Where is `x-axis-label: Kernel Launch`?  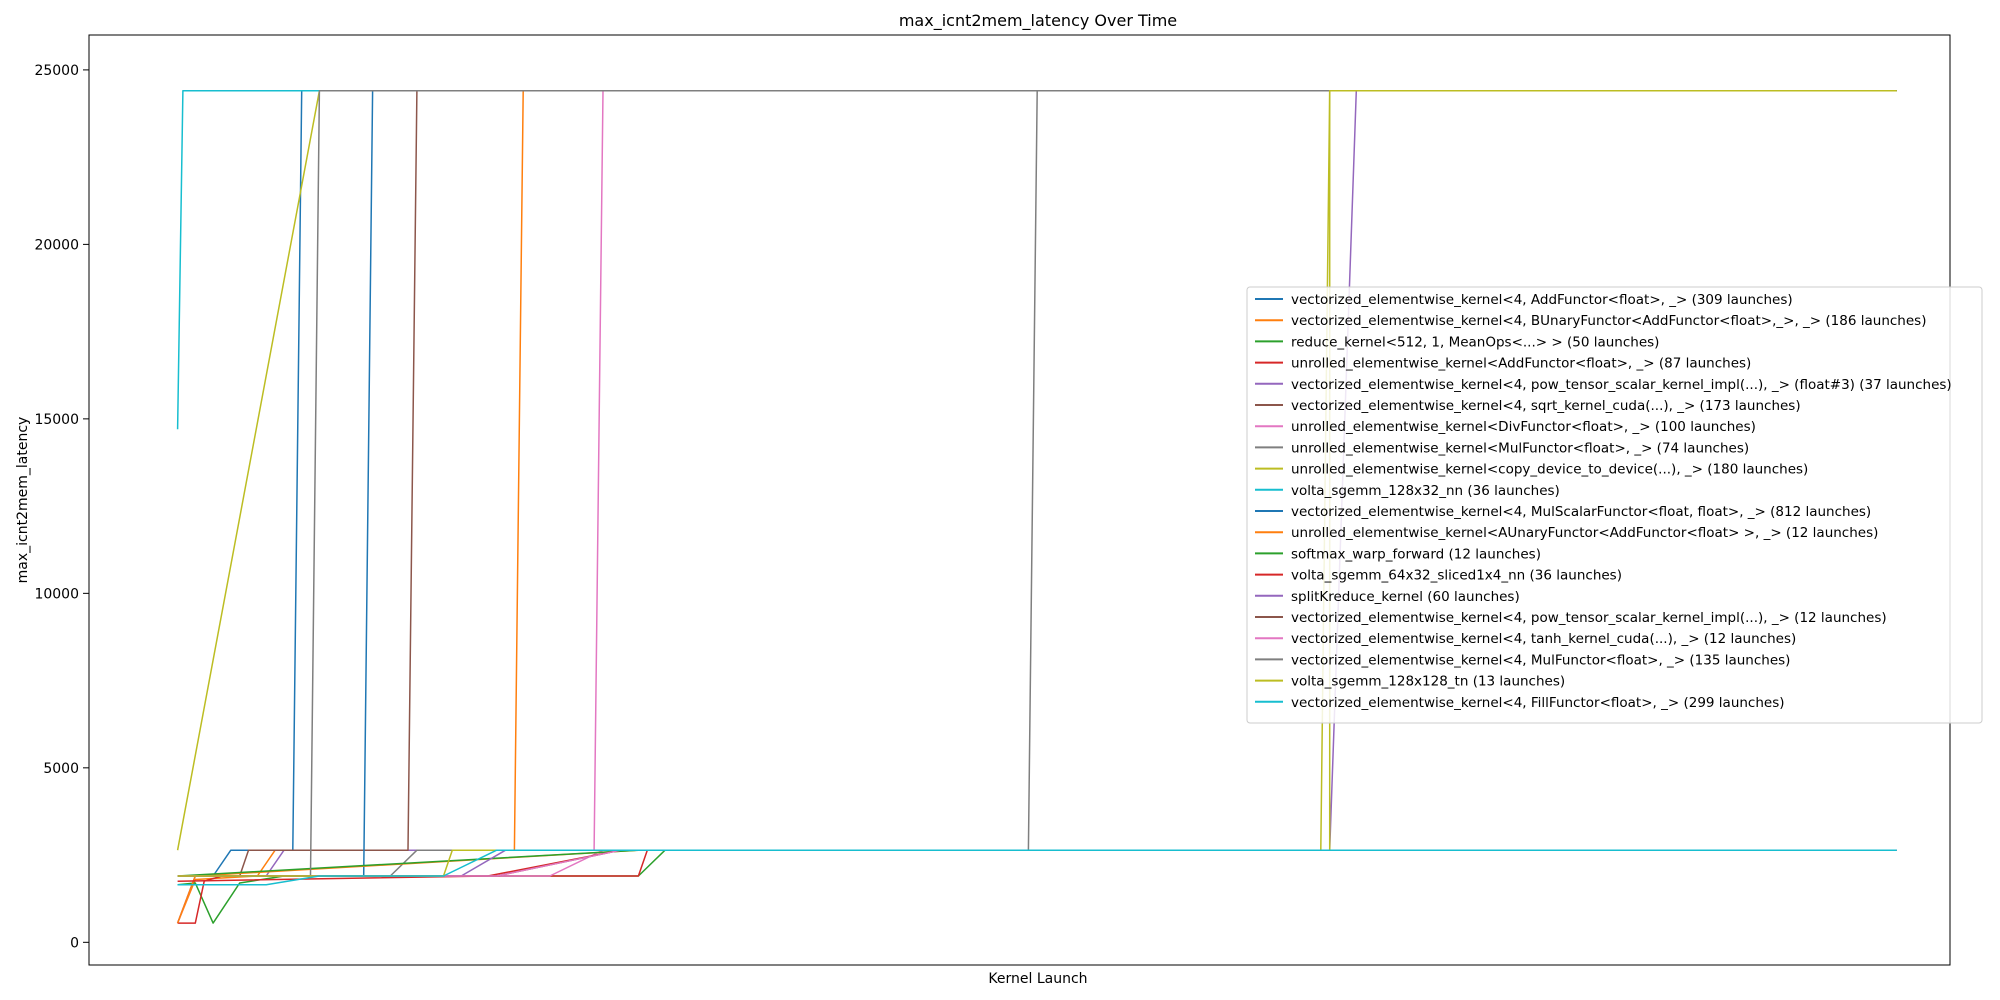 x-axis-label: Kernel Launch is located at coordinates (1037, 979).